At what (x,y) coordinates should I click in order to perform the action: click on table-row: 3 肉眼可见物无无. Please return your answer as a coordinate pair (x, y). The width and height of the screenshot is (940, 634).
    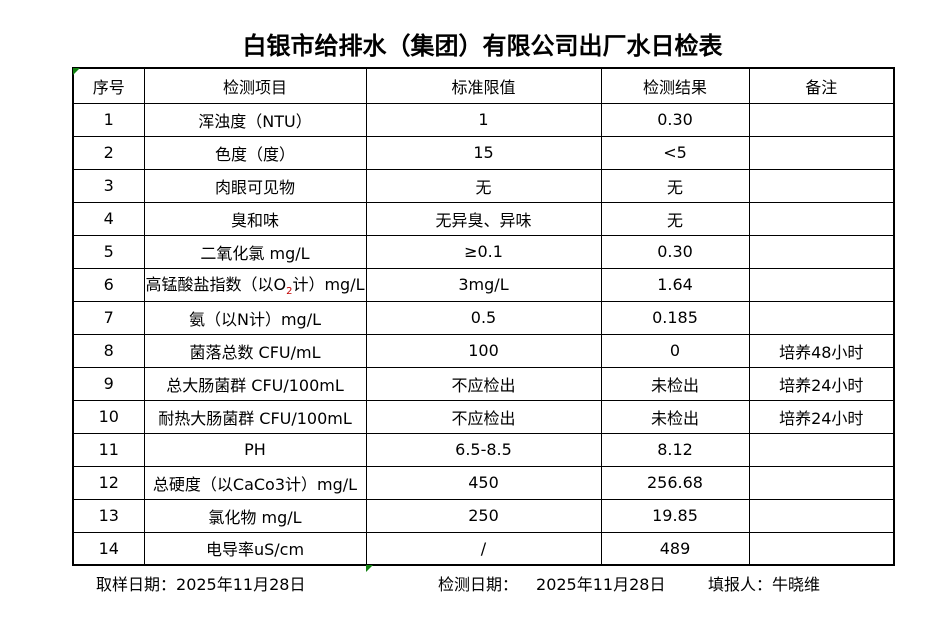
    Looking at the image, I should click on (483, 185).